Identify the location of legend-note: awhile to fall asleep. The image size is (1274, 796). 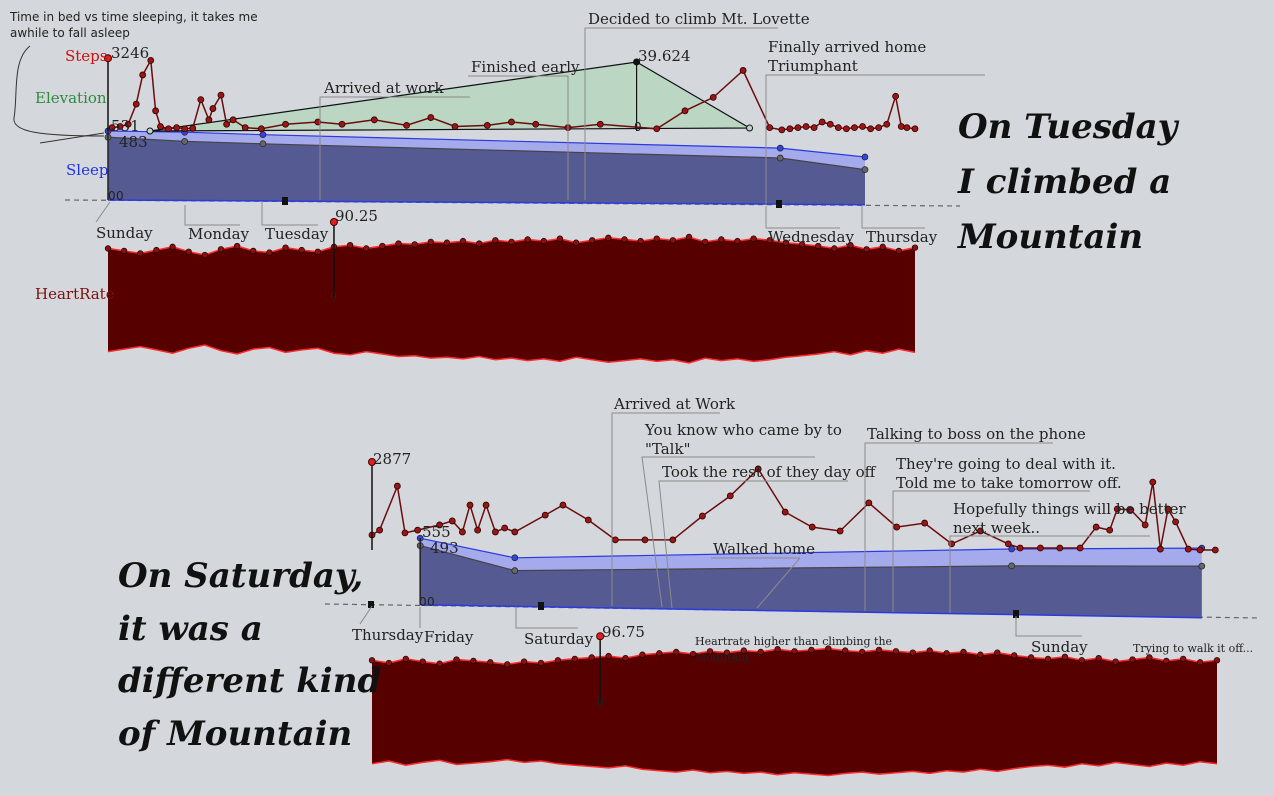
(70, 33).